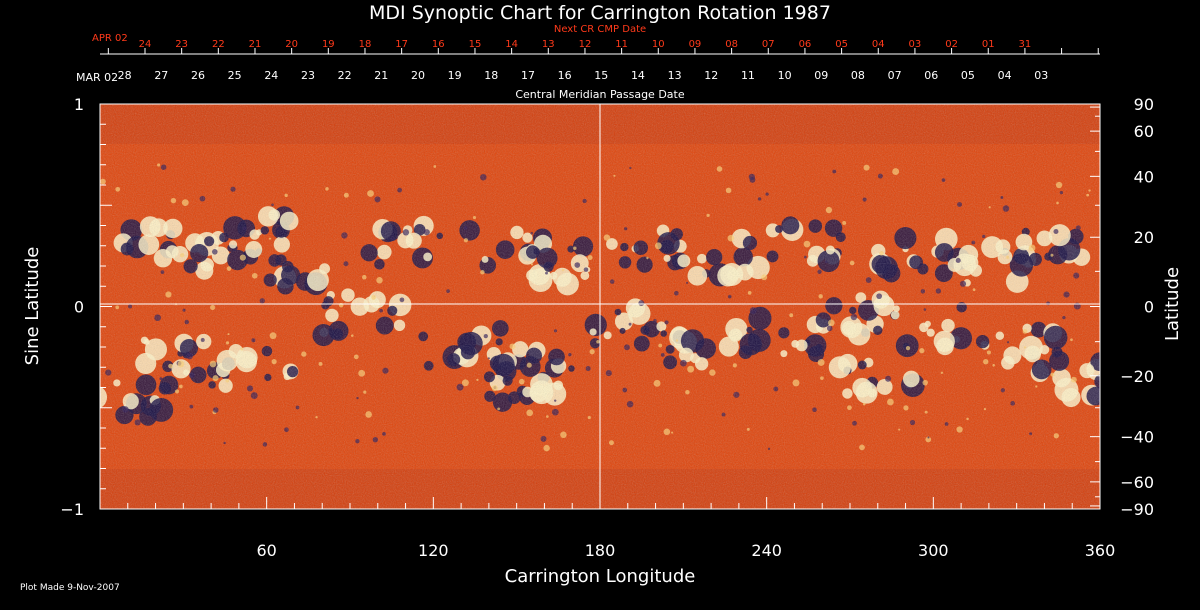  Describe the element at coordinates (1137, 307) in the screenshot. I see `right-y-tick-labels: 90 60 40 20 0 −20 −40 −60 −90` at that location.